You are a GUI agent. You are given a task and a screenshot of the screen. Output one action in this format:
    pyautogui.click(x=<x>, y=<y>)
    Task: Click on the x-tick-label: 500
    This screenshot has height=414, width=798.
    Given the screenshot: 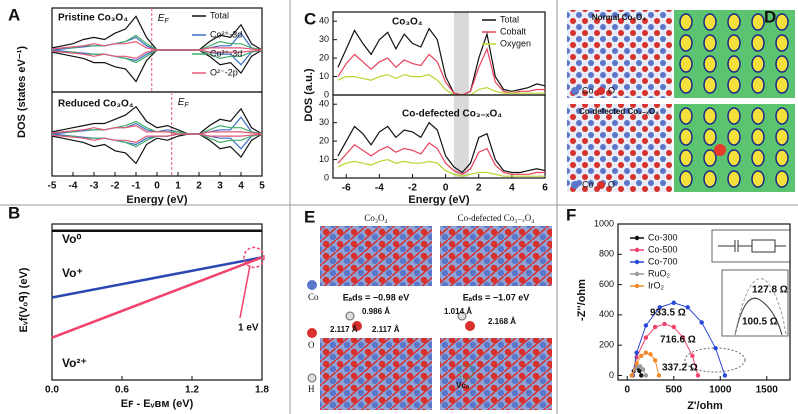 What is the action you would take?
    pyautogui.click(x=673, y=390)
    